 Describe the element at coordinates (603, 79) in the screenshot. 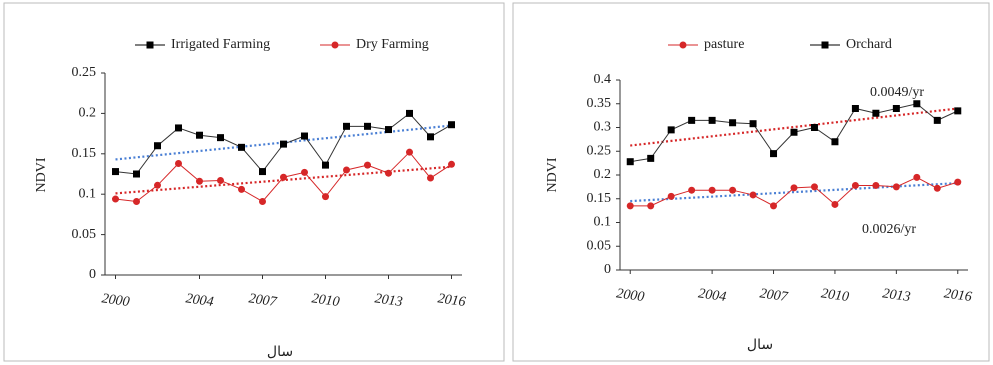

I see `y-tick-label: 0.4` at that location.